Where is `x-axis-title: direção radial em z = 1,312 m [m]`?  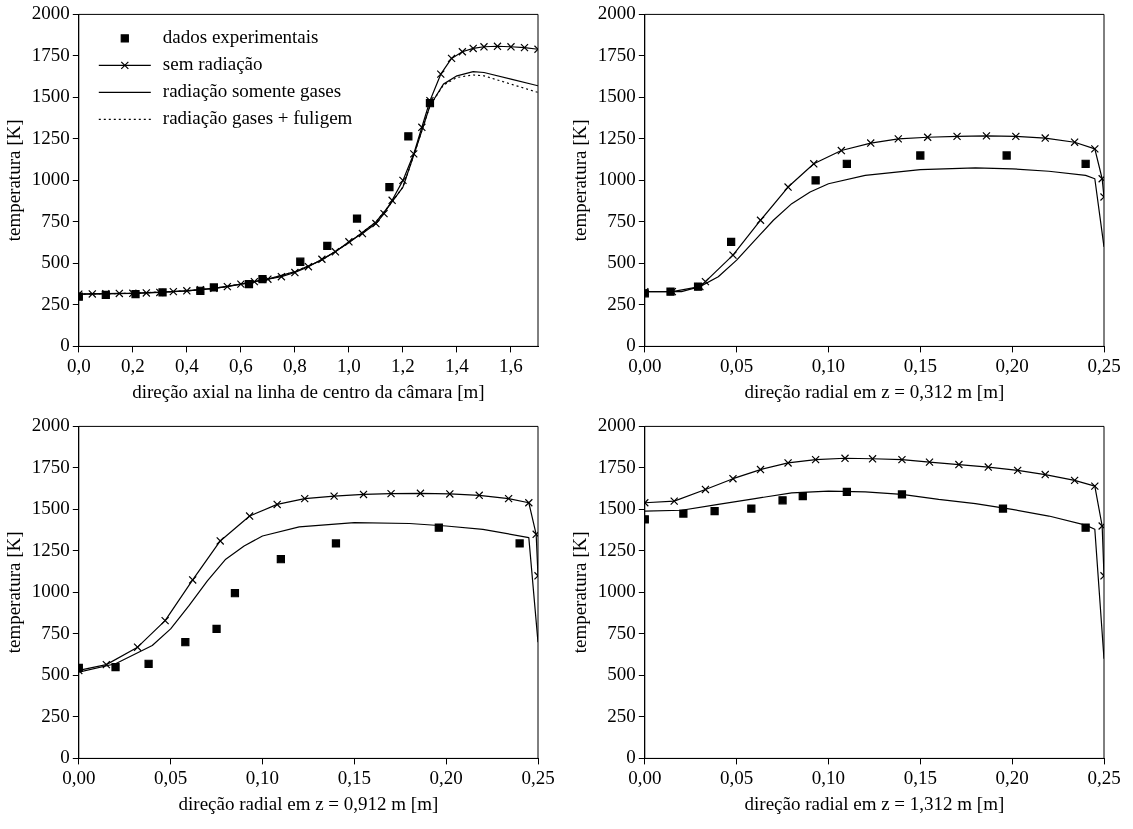
x-axis-title: direção radial em z = 1,312 m [m] is located at coordinates (874, 803).